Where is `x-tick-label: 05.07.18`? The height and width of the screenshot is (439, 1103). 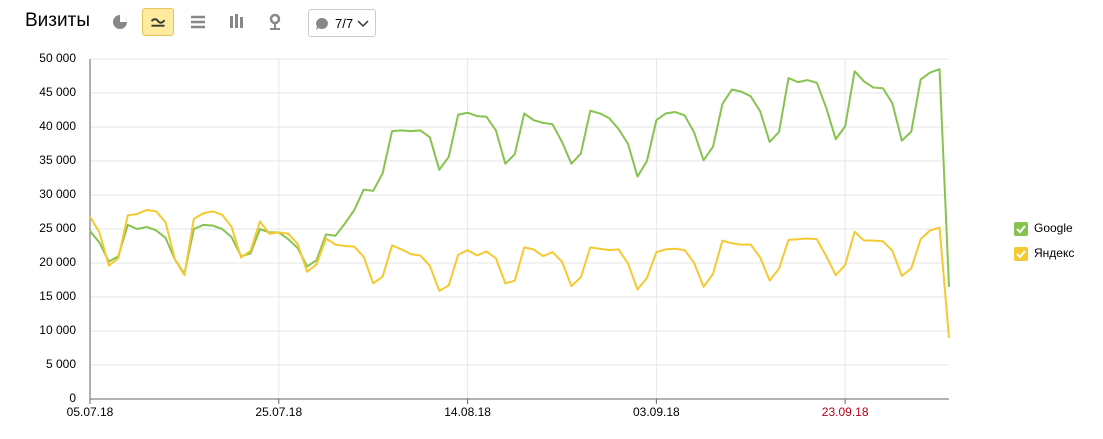
x-tick-label: 05.07.18 is located at coordinates (90, 412).